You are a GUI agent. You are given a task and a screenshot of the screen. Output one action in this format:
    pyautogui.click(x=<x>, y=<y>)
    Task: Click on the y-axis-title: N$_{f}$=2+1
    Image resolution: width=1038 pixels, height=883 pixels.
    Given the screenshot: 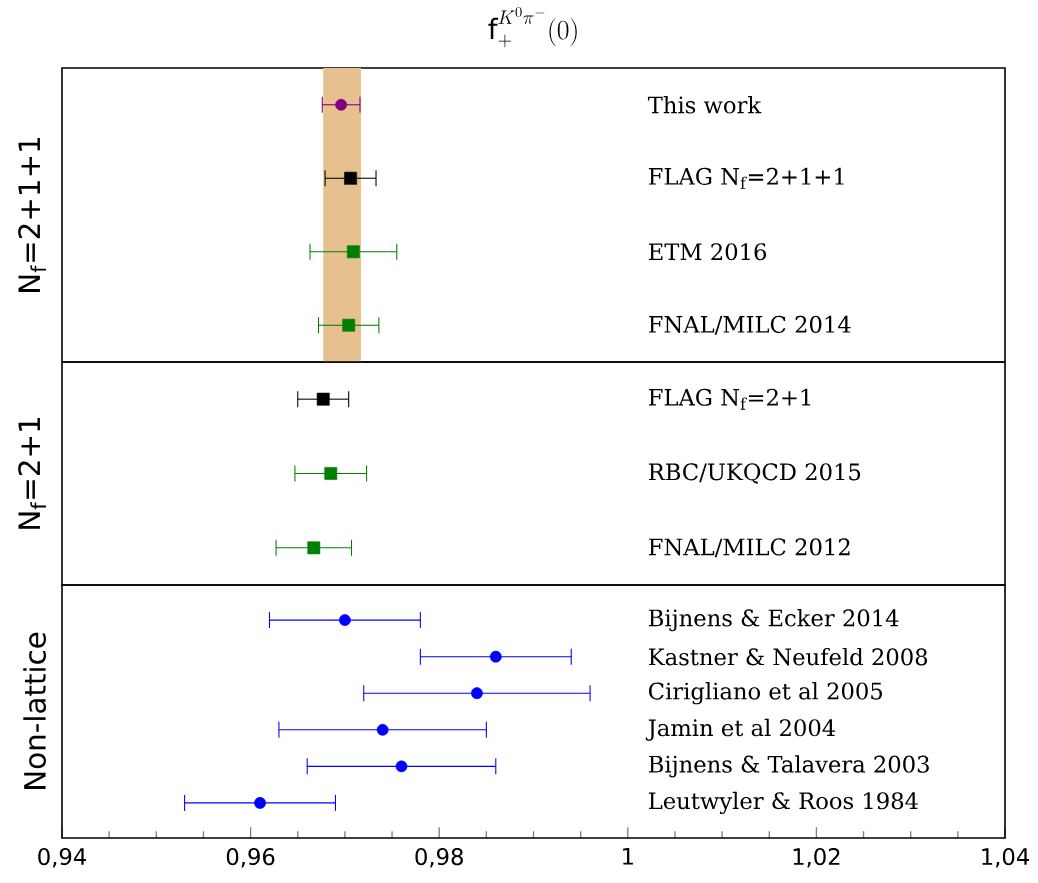 What is the action you would take?
    pyautogui.click(x=32, y=473)
    